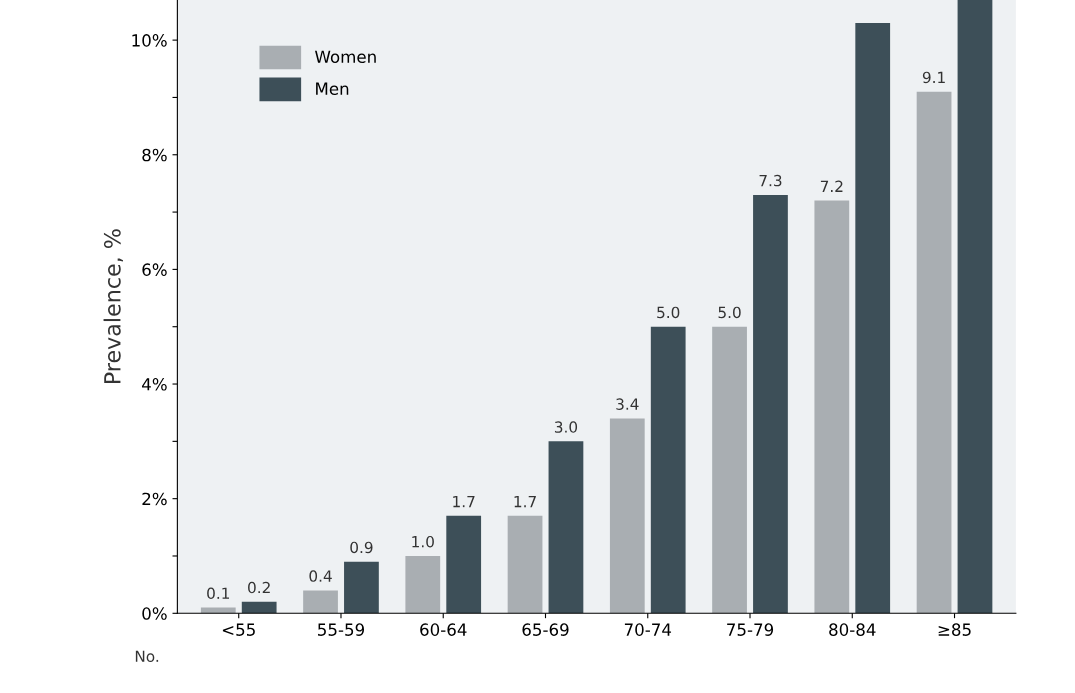 This screenshot has height=693, width=1075. What do you see at coordinates (238, 629) in the screenshot?
I see `x-tick-label: <55` at bounding box center [238, 629].